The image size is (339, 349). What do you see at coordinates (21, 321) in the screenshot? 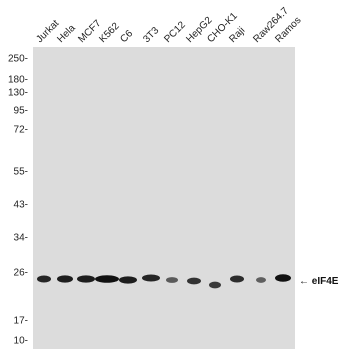
I see `marker-label-17: 17-` at bounding box center [21, 321].